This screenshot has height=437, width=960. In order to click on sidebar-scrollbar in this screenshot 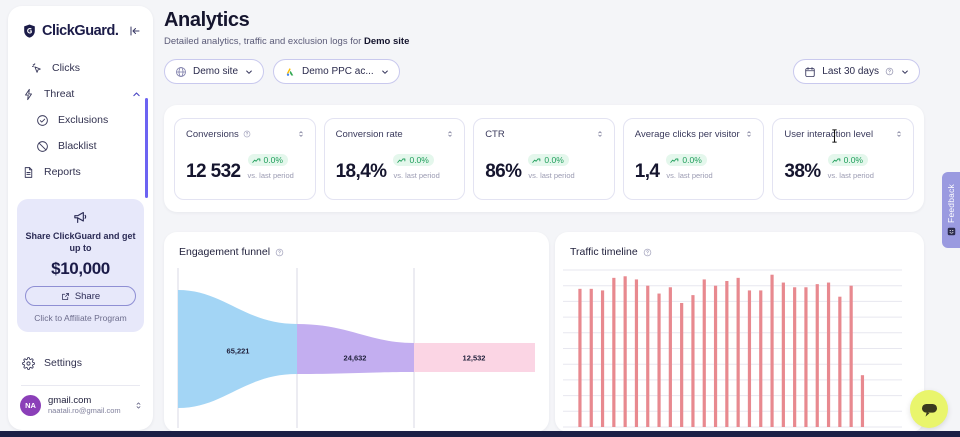, I will do `click(146, 148)`.